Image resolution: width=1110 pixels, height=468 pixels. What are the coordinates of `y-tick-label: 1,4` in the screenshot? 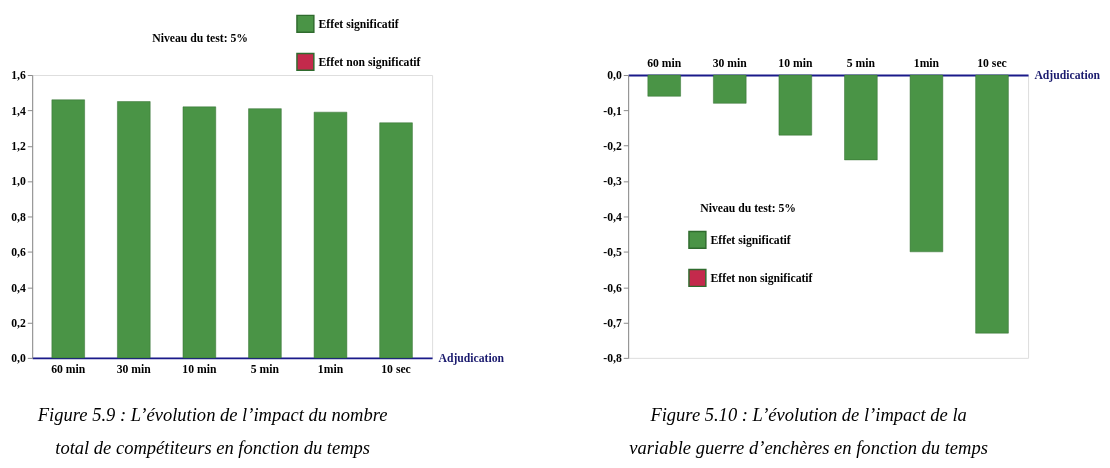 It's located at (18, 111).